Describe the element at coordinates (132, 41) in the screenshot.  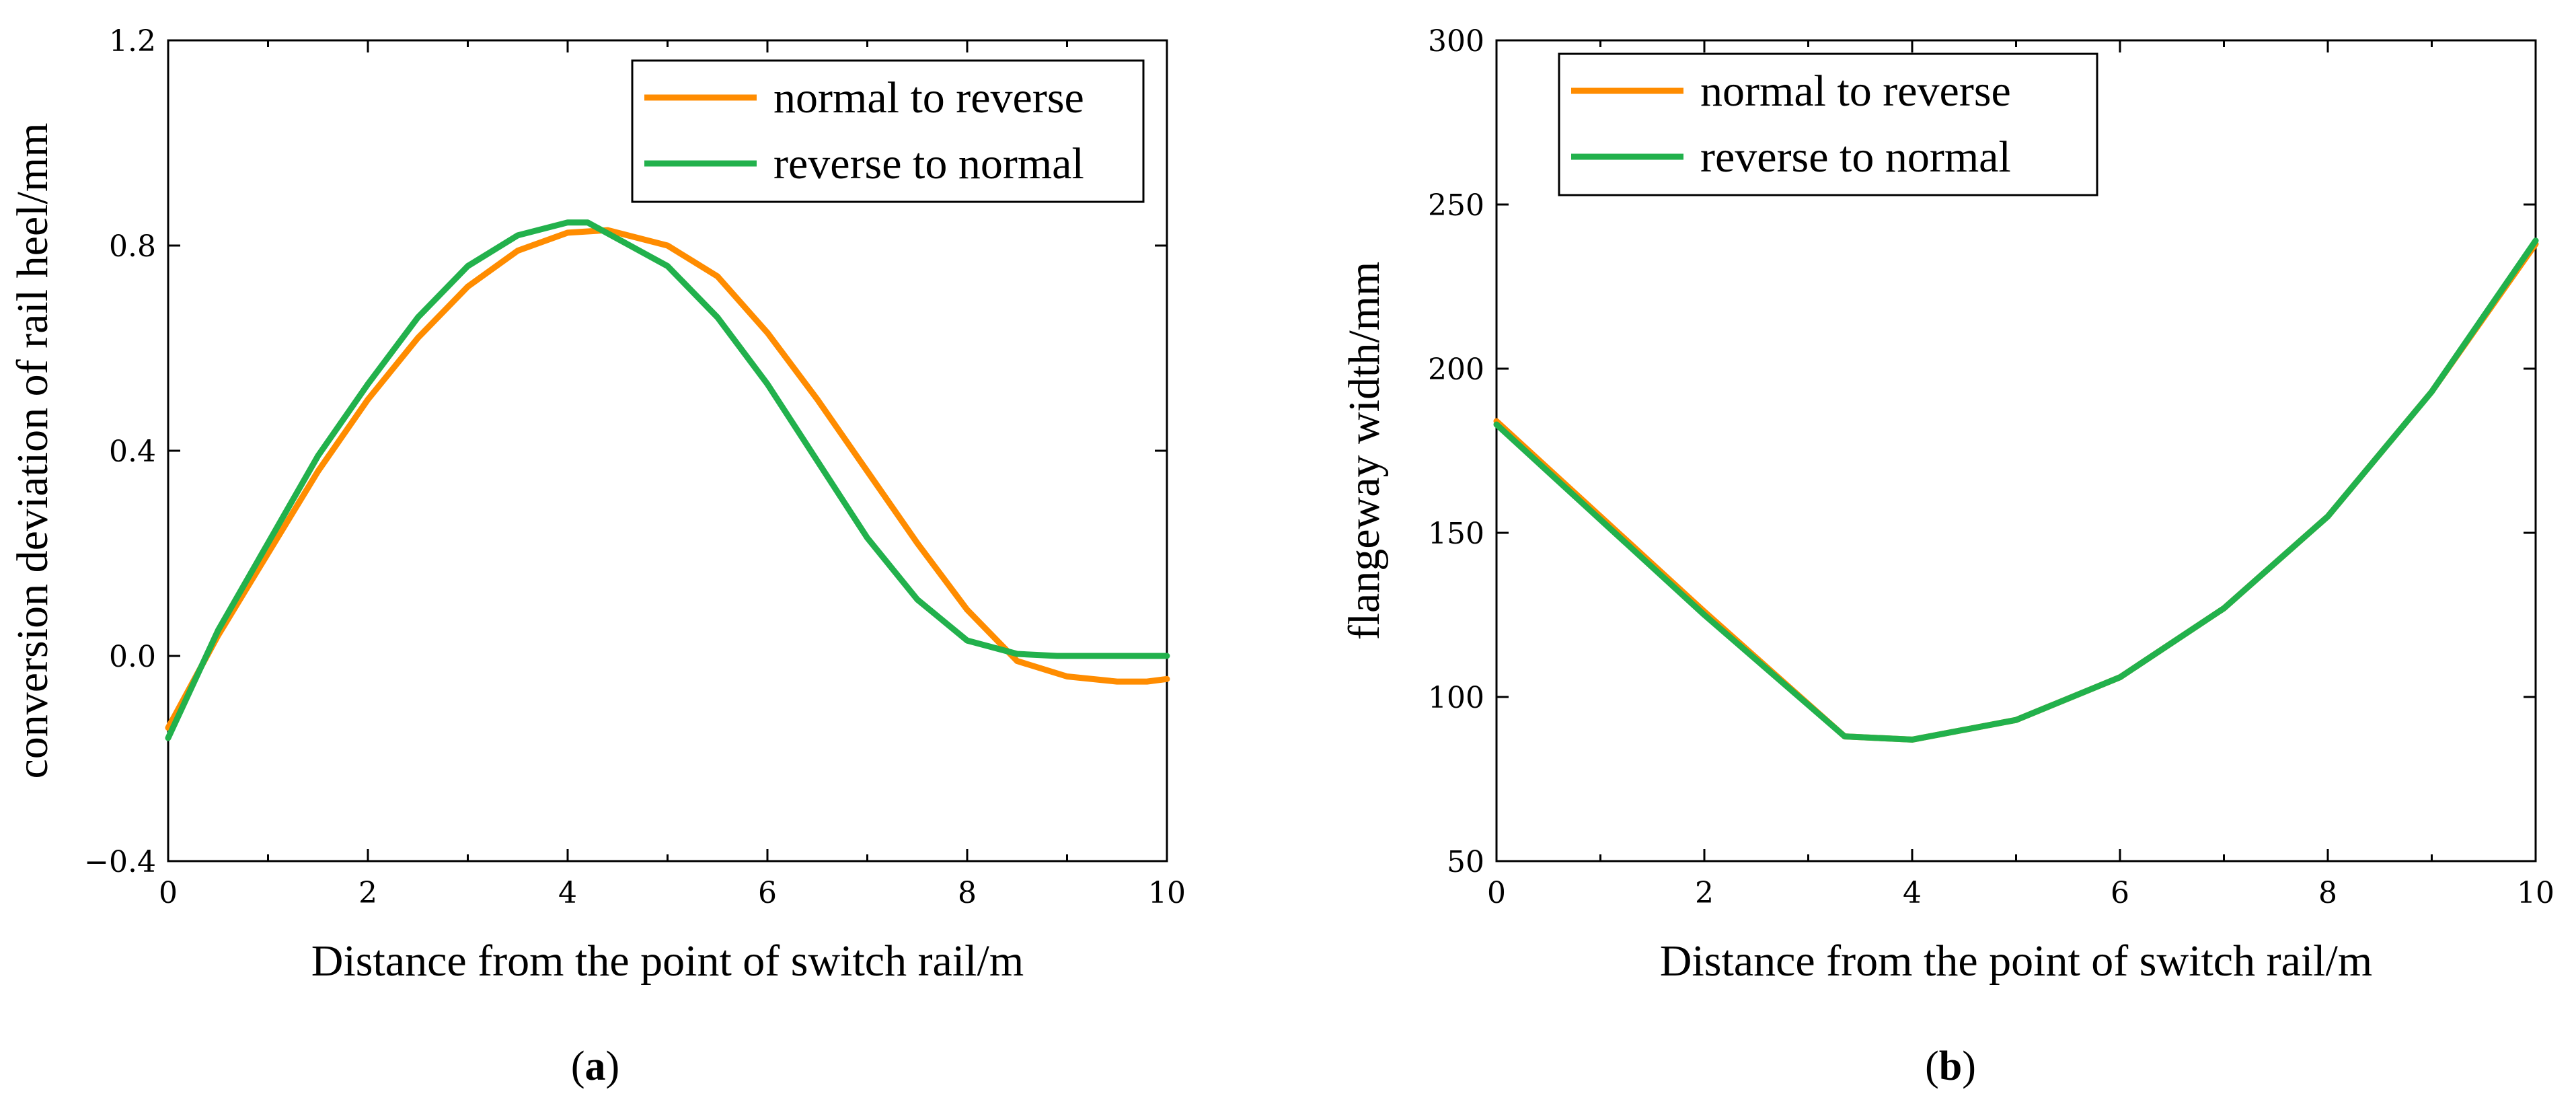
I see `y-tick-label: 1.2` at that location.